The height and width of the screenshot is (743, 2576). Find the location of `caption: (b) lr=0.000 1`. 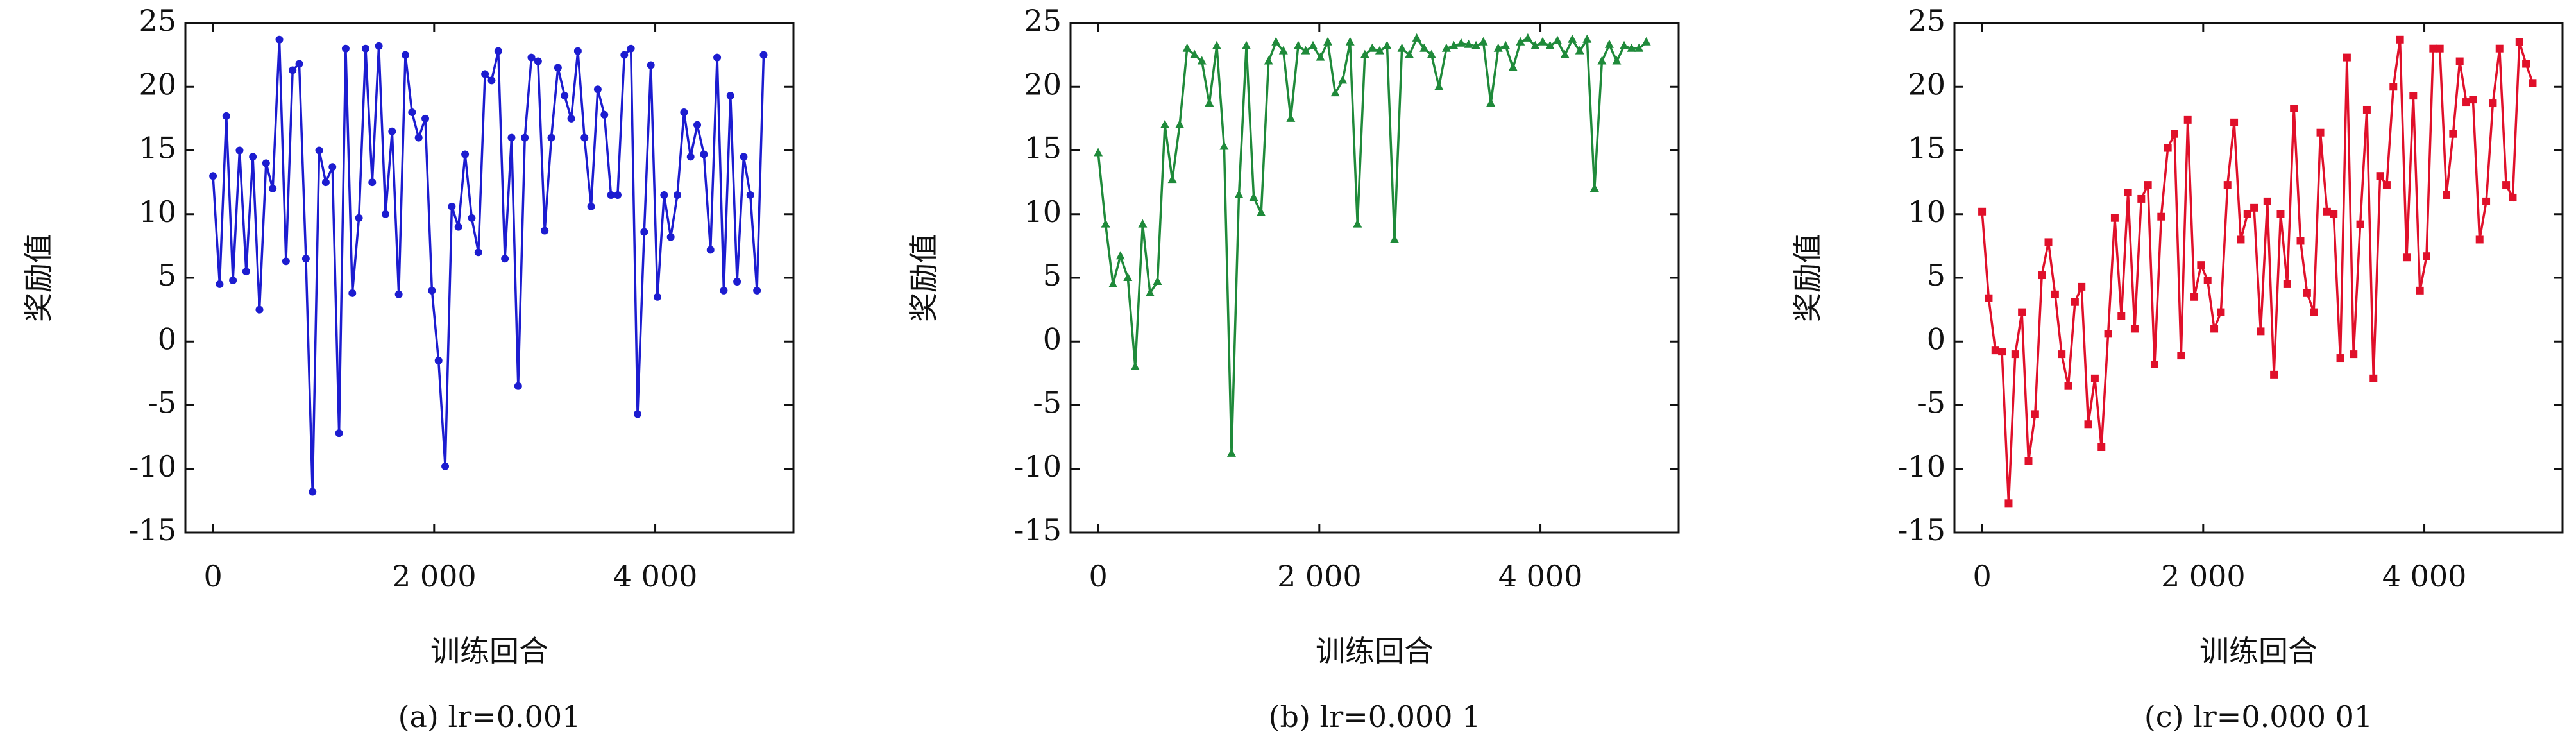

caption: (b) lr=0.000 1 is located at coordinates (1375, 716).